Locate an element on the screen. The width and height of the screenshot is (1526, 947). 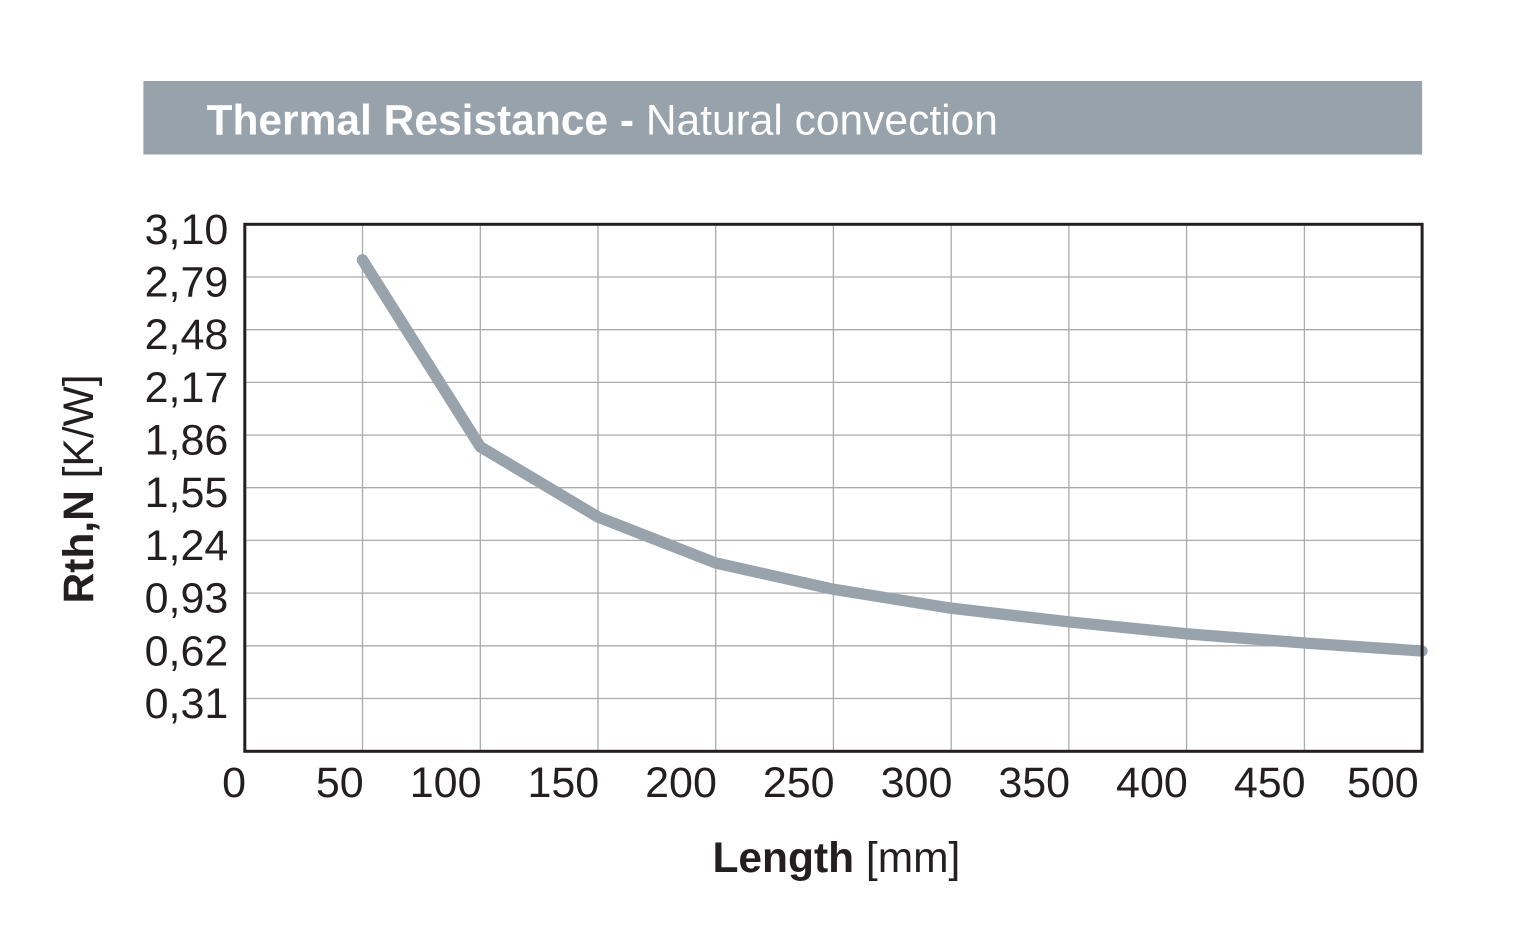
svg-text: 0 is located at coordinates (234, 783).